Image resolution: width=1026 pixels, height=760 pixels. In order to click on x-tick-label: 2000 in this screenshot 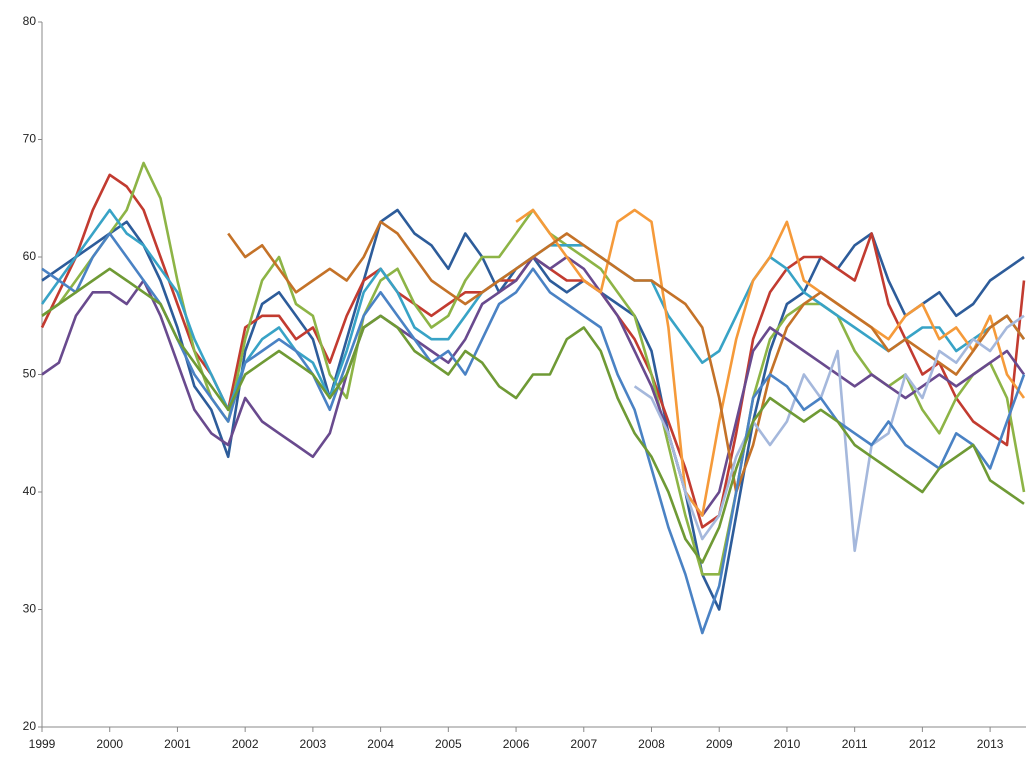, I will do `click(109, 744)`.